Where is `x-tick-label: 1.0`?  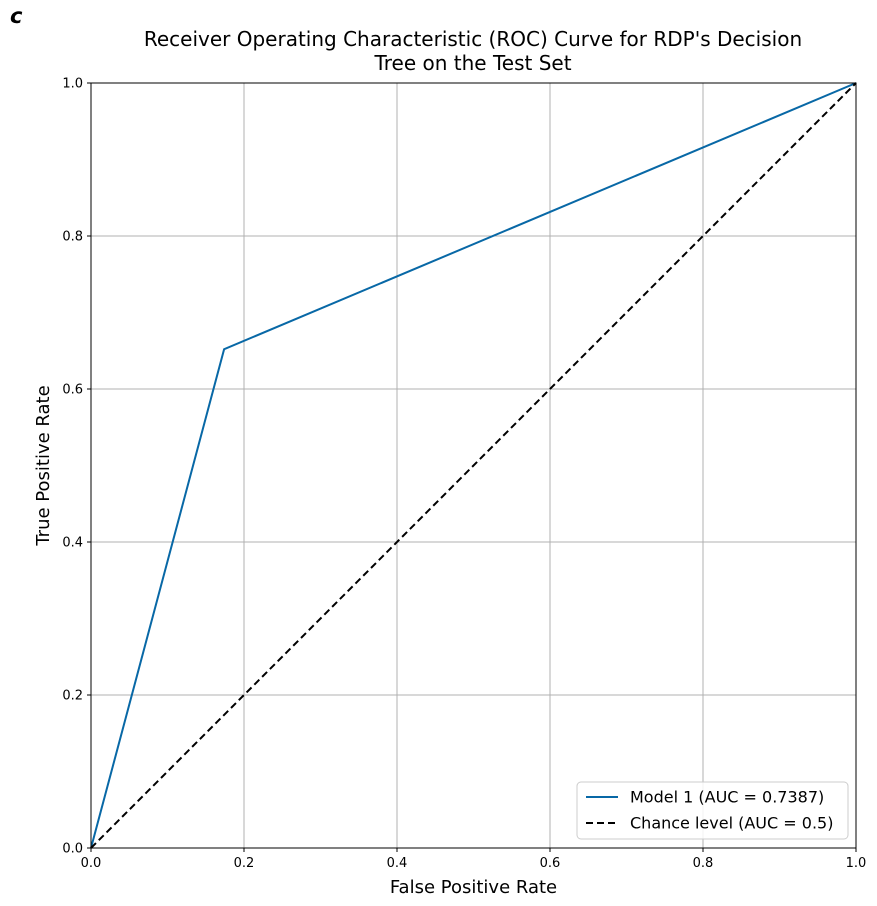 x-tick-label: 1.0 is located at coordinates (856, 863).